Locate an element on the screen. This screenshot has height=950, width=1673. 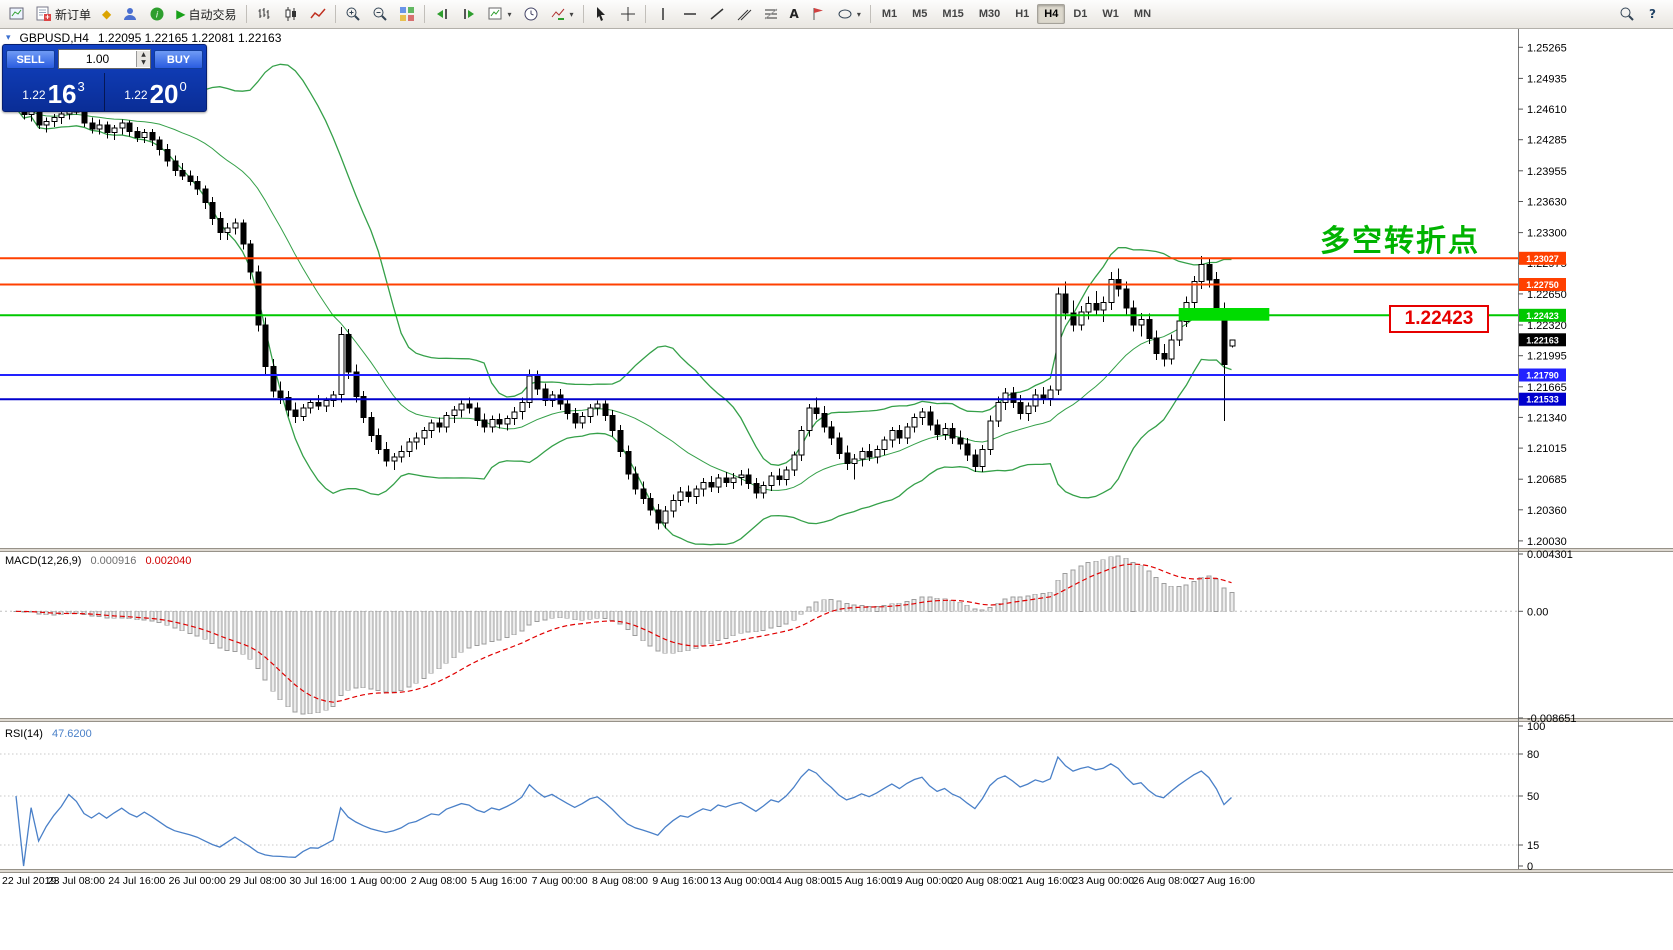
highlight-rectangle is located at coordinates (1224, 314).